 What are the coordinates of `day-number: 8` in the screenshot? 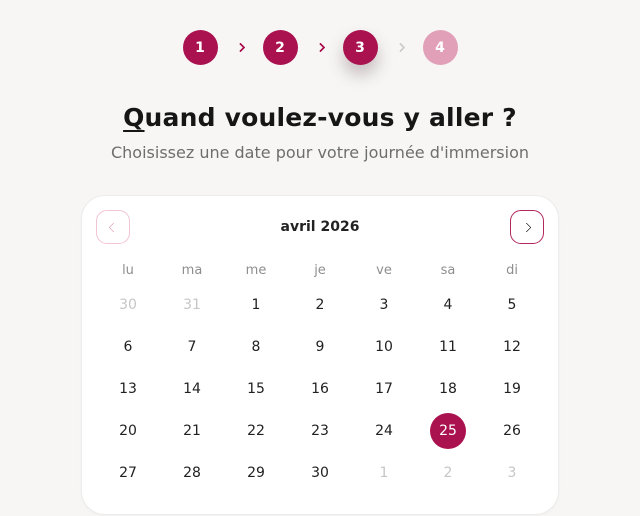 It's located at (256, 347).